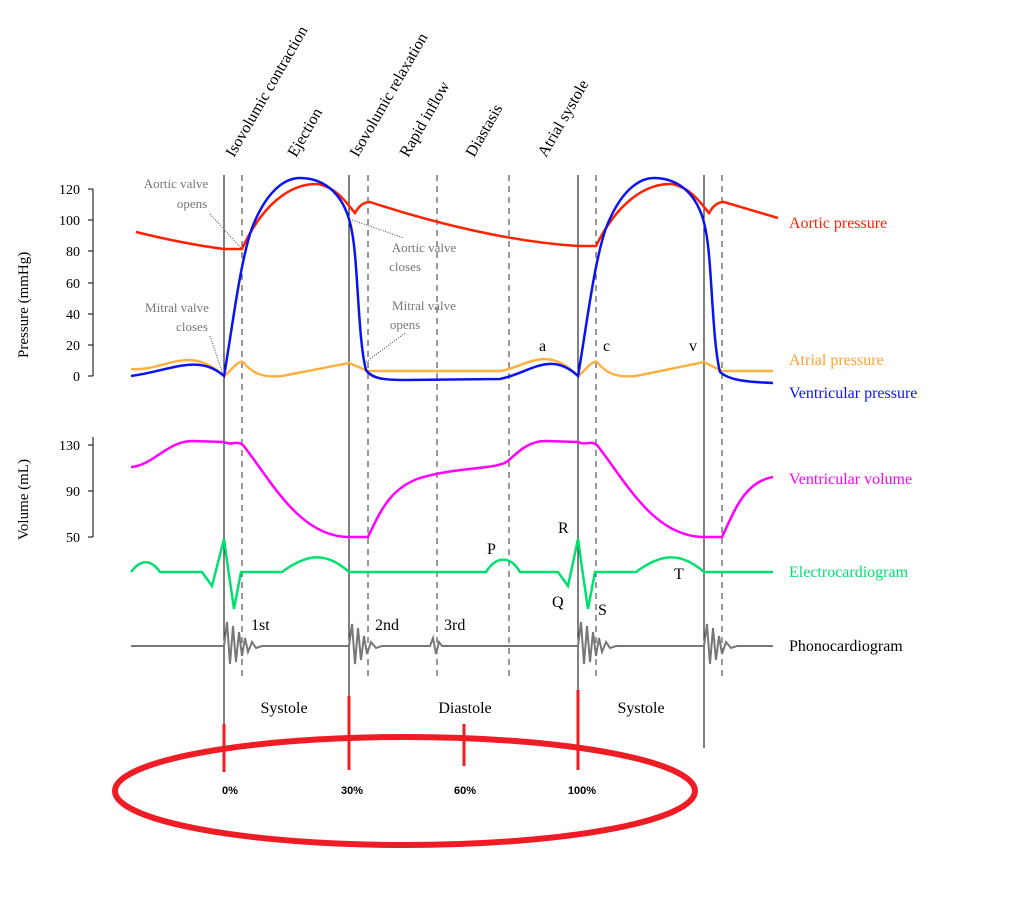  I want to click on period-labels: Systole Diastole Systole, so click(462, 708).